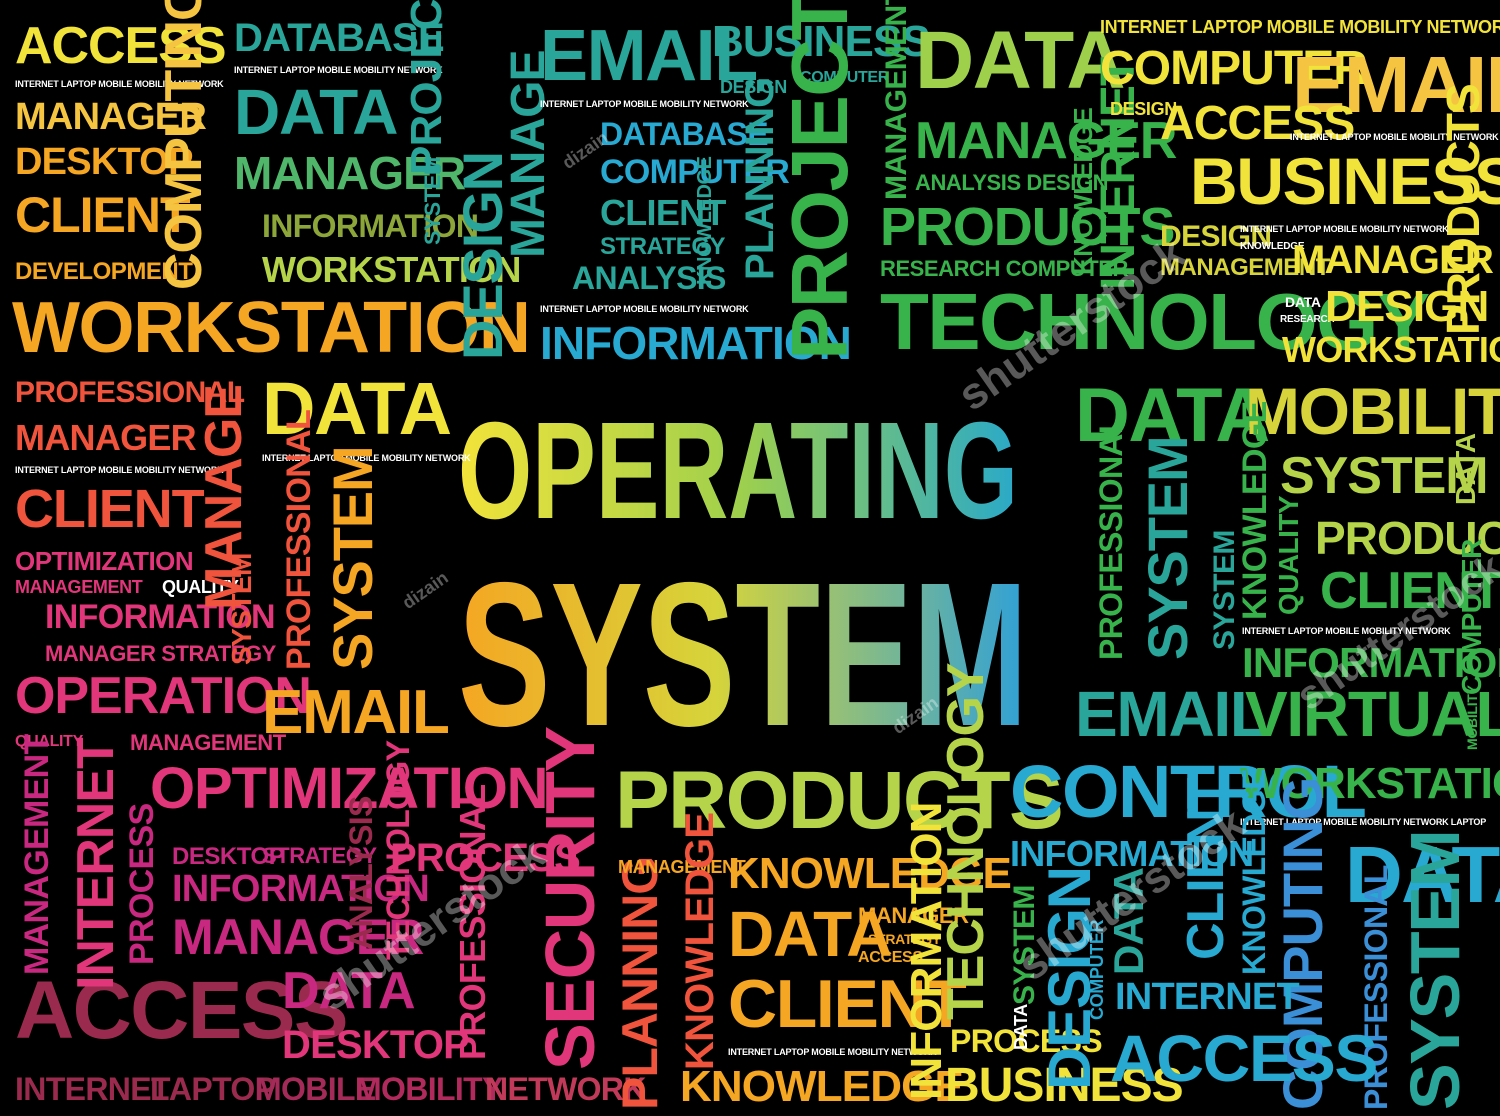 Image resolution: width=1500 pixels, height=1116 pixels. Describe the element at coordinates (570, 898) in the screenshot. I see `vertical-word: SECURITY` at that location.